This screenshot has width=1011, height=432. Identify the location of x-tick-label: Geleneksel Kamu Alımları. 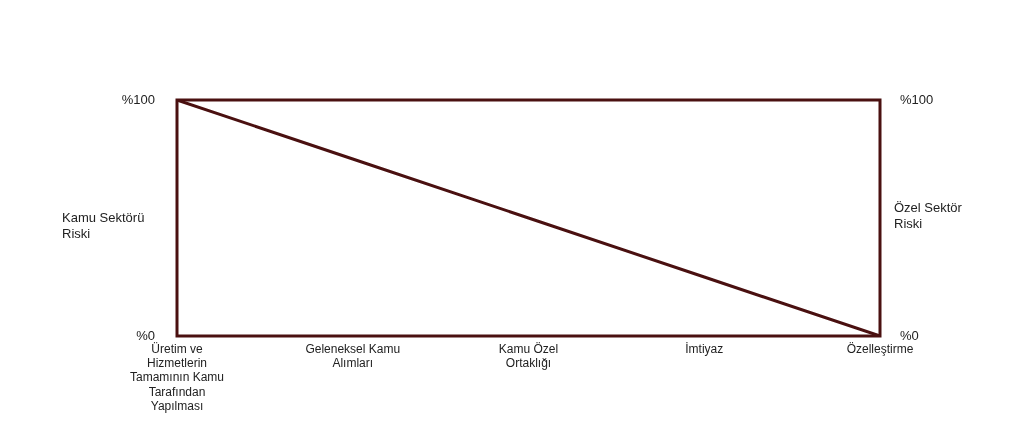
(353, 355).